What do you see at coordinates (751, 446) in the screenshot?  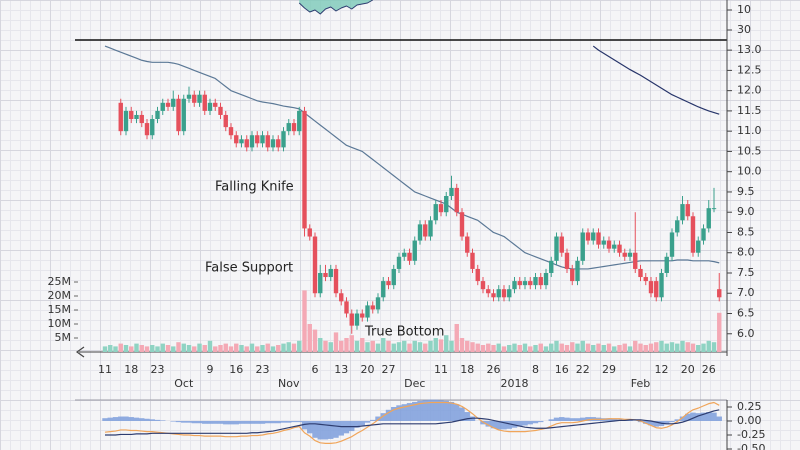 I see `macd-y-tick-label: -0.50` at bounding box center [751, 446].